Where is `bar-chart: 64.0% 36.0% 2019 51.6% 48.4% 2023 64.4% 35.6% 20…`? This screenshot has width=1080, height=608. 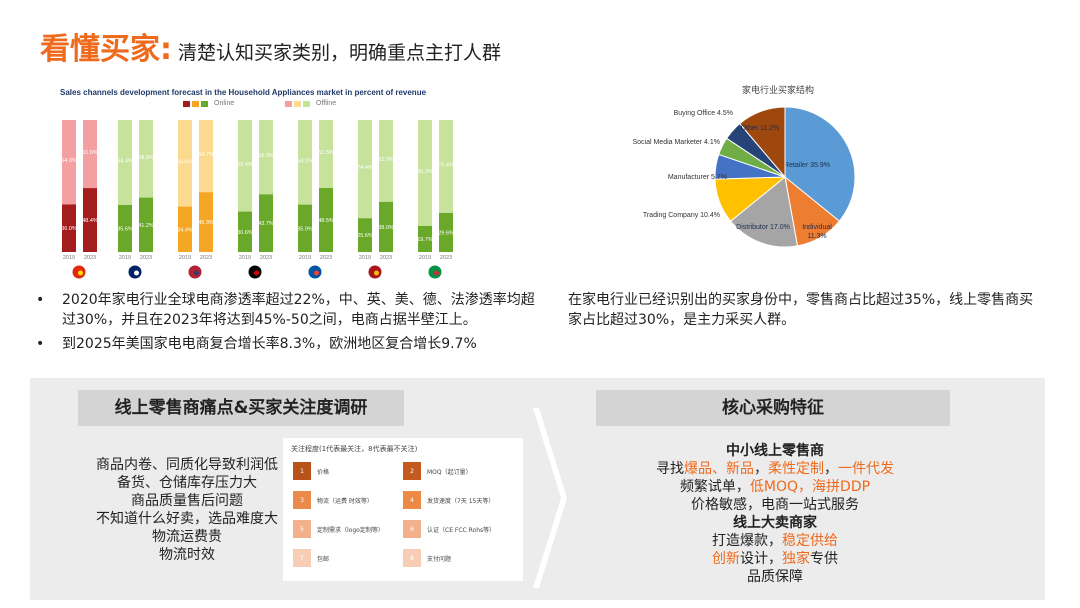 bar-chart: 64.0% 36.0% 2019 51.6% 48.4% 2023 64.4% 35.6% 20… is located at coordinates (257, 199).